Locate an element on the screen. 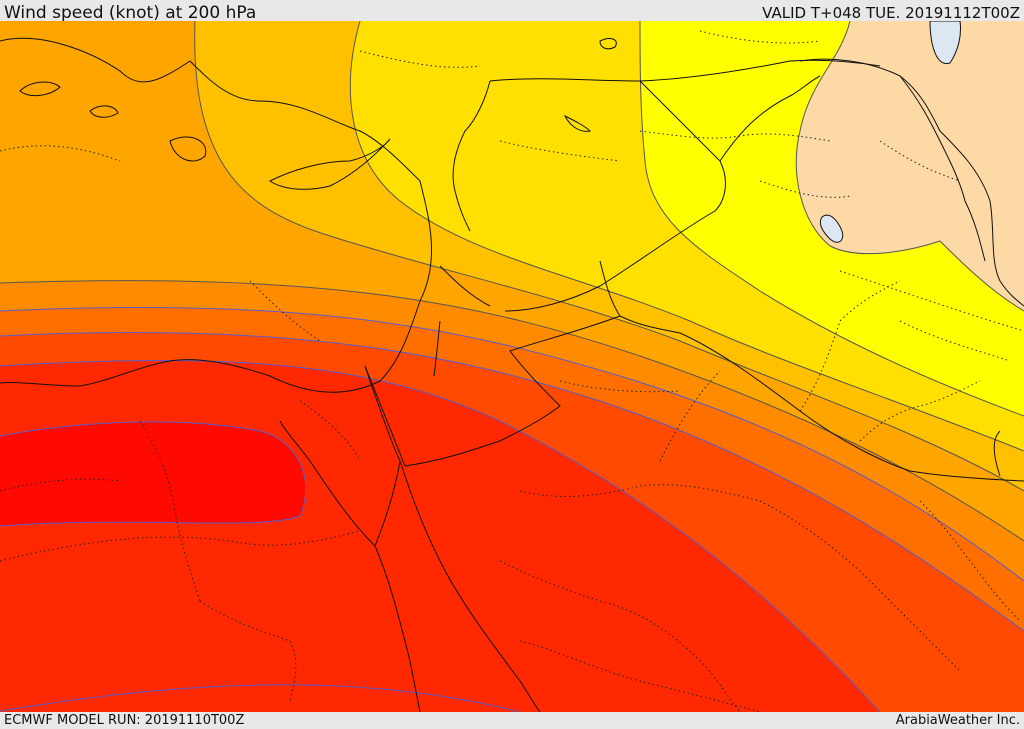 The width and height of the screenshot is (1024, 729). band-peach is located at coordinates (910, 166).